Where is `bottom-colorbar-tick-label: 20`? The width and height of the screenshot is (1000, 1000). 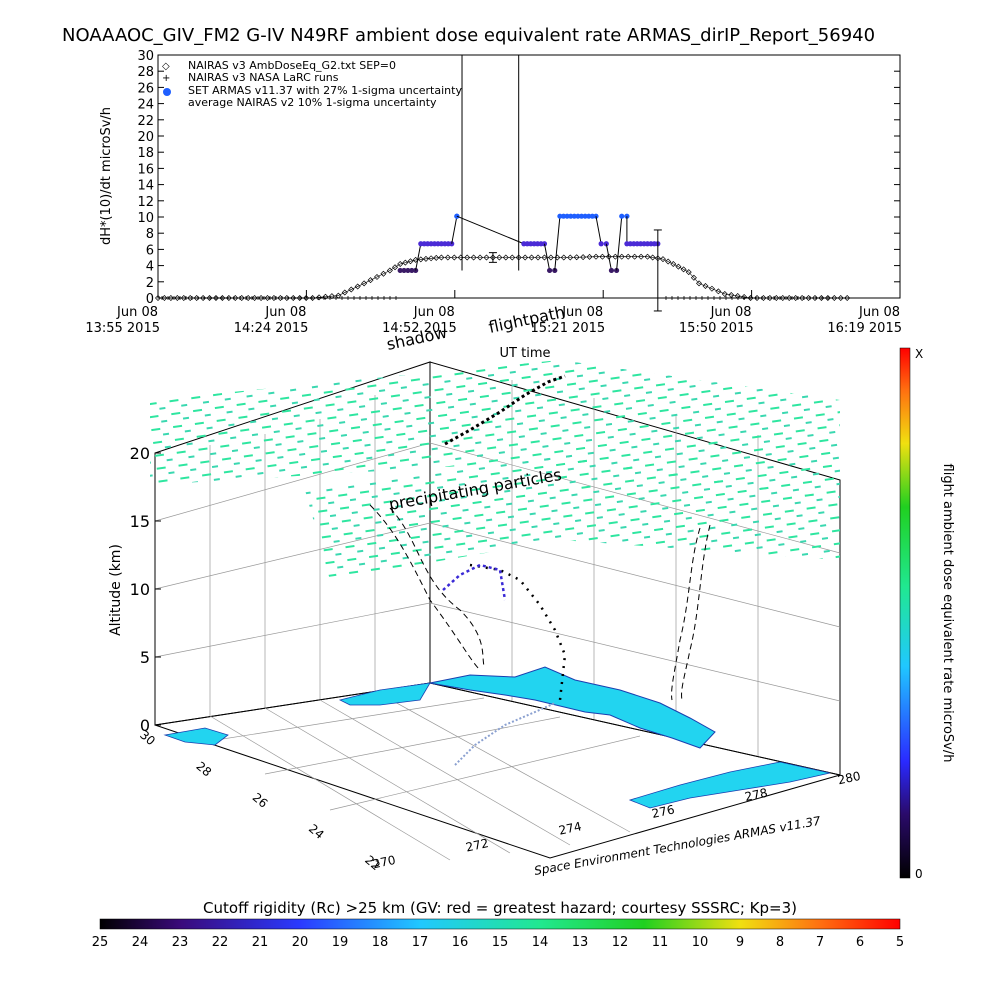 bottom-colorbar-tick-label: 20 is located at coordinates (300, 942).